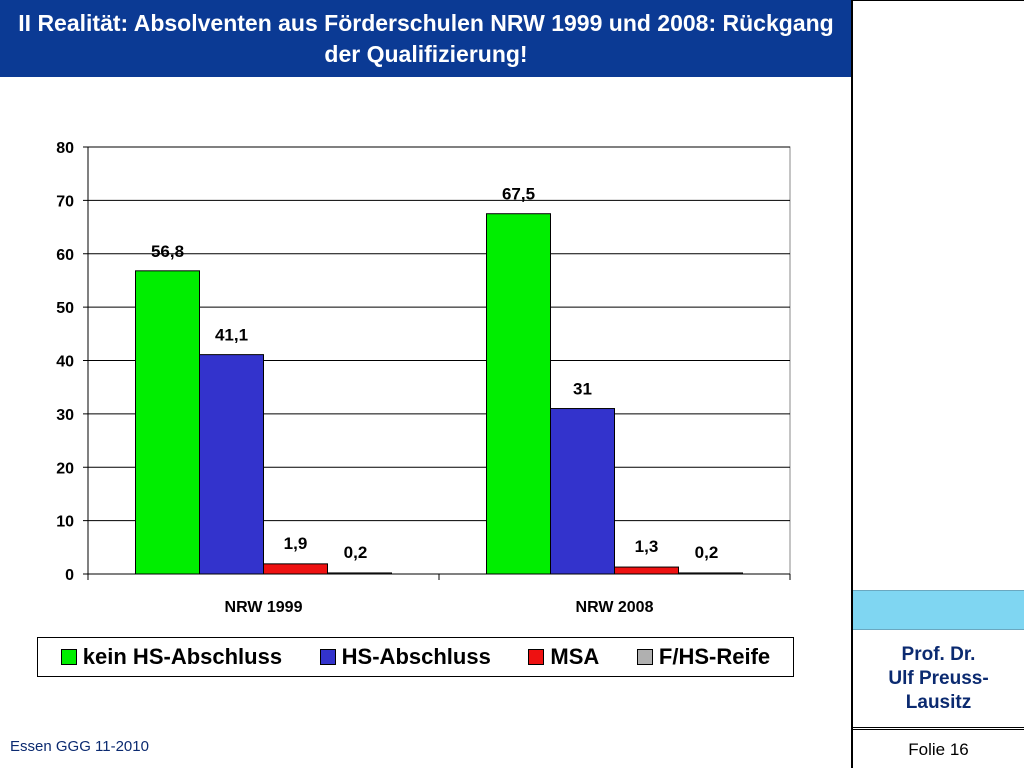  Describe the element at coordinates (938, 749) in the screenshot. I see `slide-number: Folie 16` at that location.